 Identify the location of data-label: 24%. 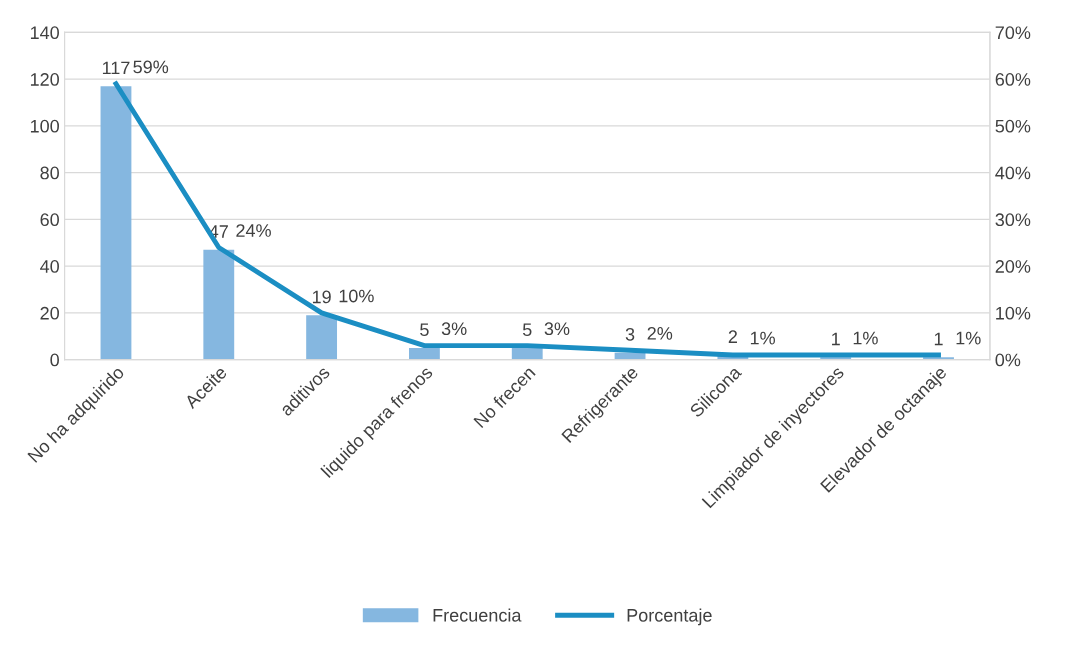
(253, 230).